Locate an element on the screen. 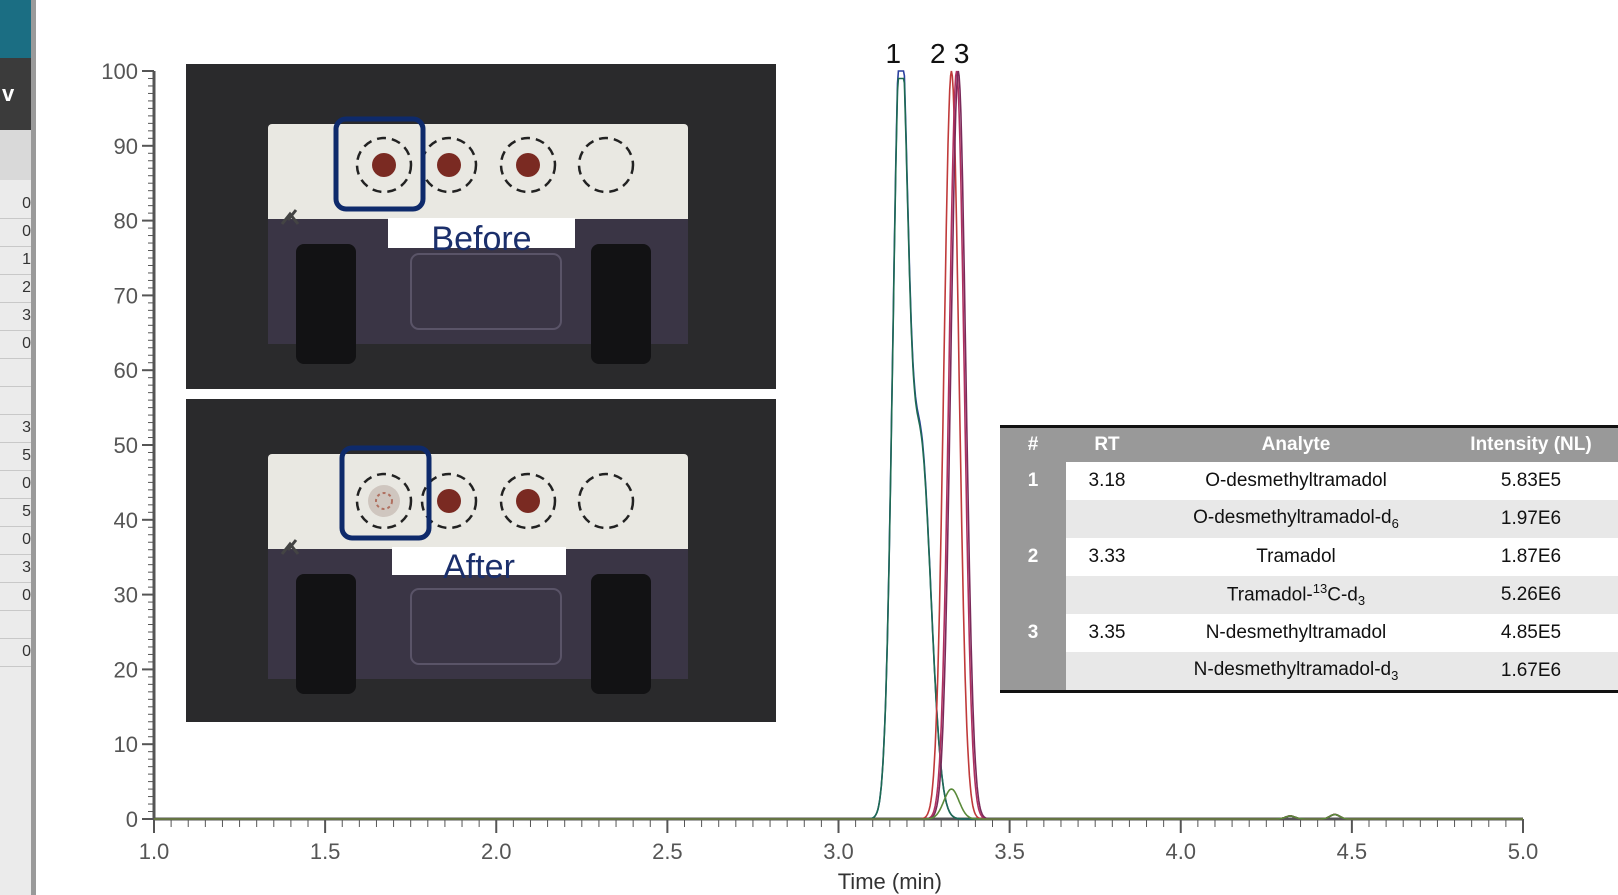  cell-analyte: O-desmethyltramadol-d6 is located at coordinates (1296, 519).